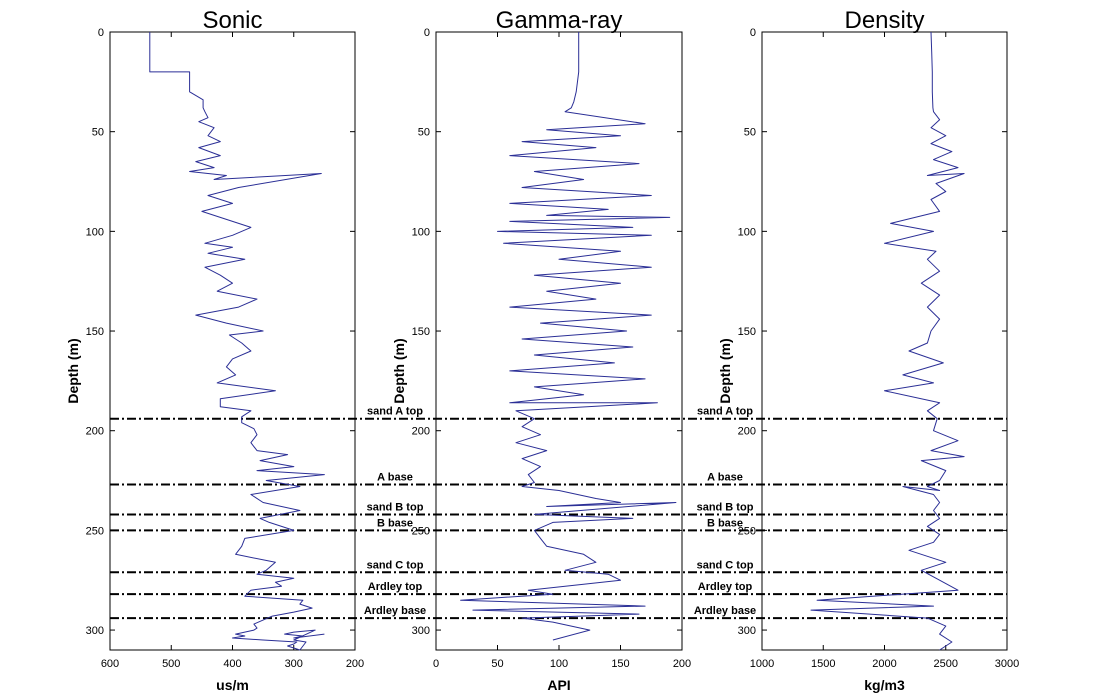 The image size is (1100, 700). I want to click on x-tick-label: 150, so click(620, 664).